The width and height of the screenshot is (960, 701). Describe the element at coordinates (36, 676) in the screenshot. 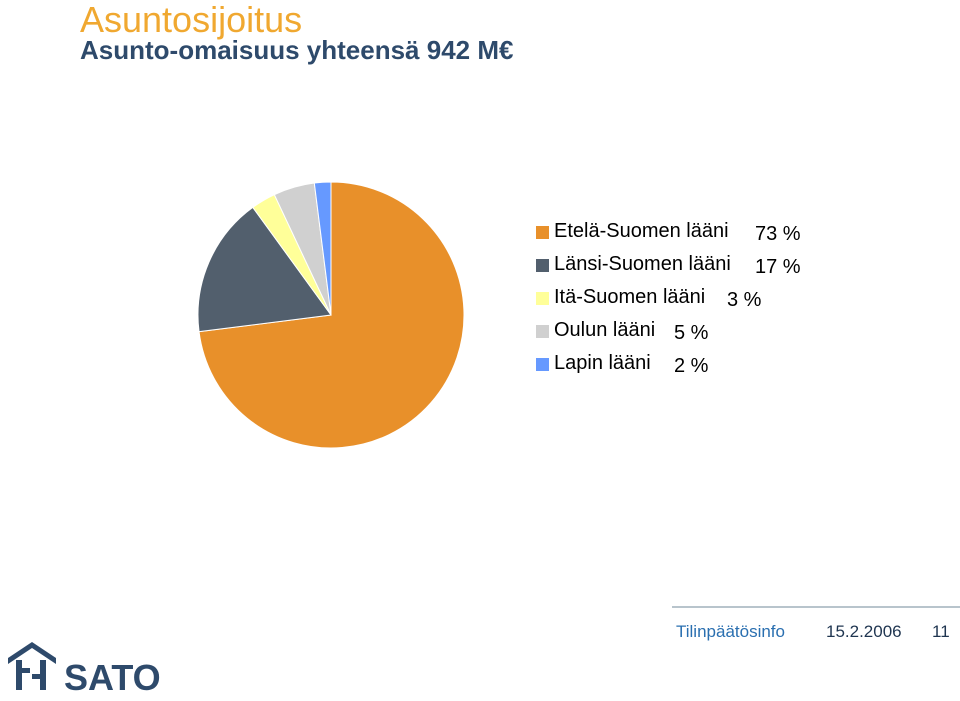

I see `logo-right-arm` at that location.